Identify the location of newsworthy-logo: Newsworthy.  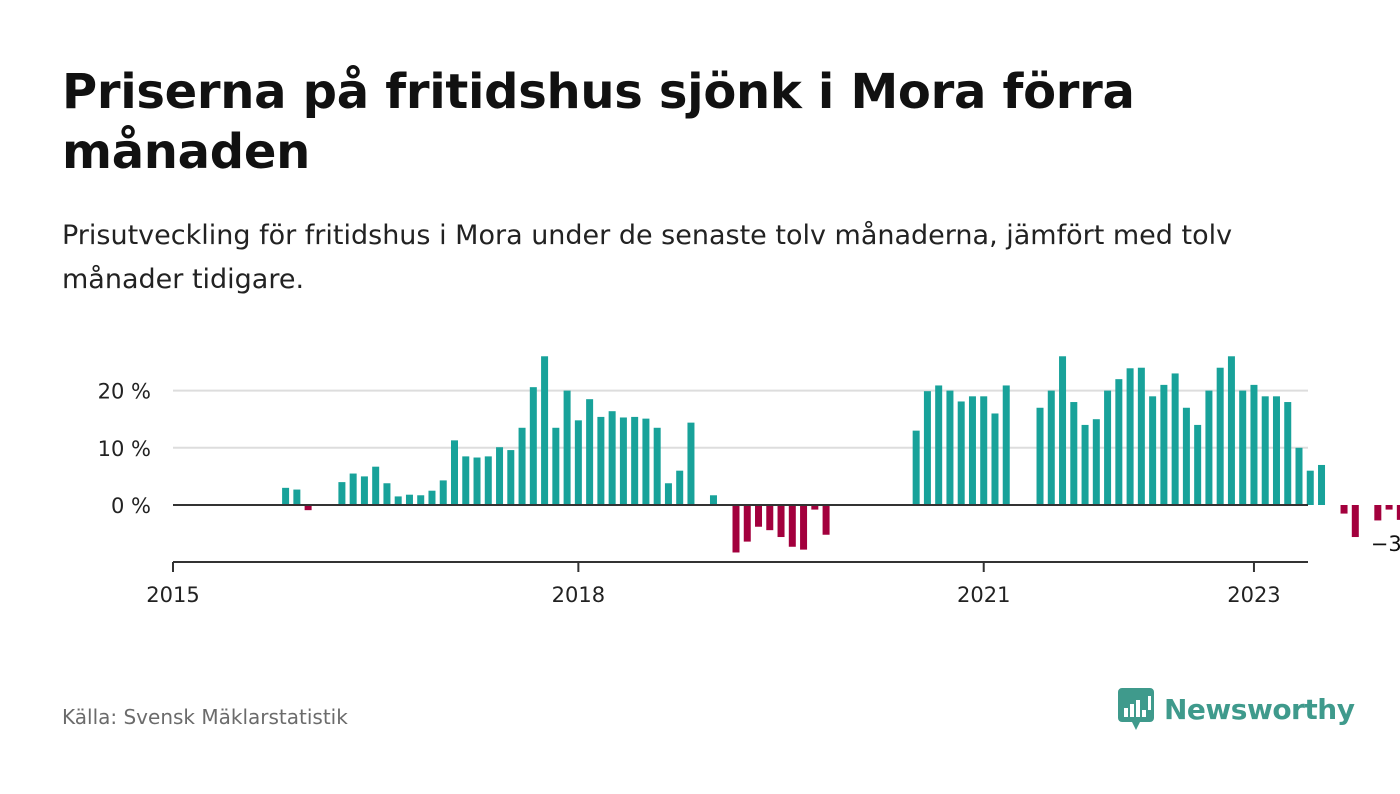
(1236, 709).